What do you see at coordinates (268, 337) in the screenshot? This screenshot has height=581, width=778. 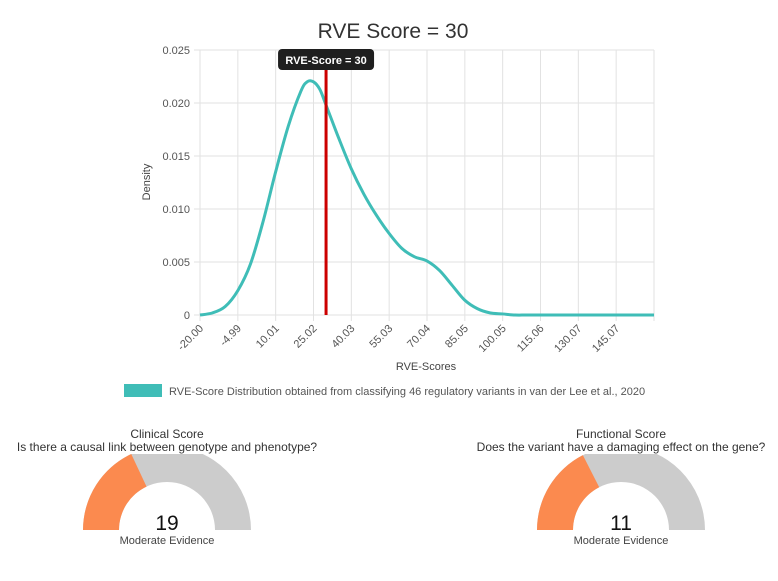 I see `x-tick-label: 10.01` at bounding box center [268, 337].